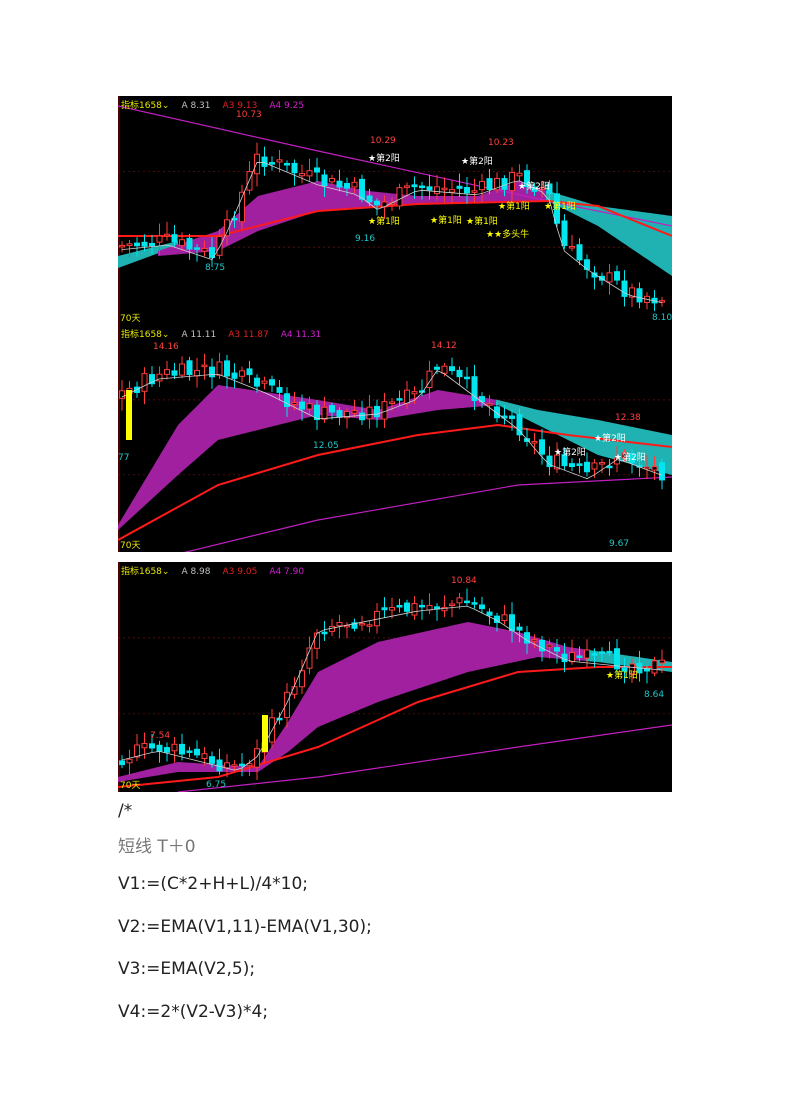  I want to click on chart-annotation: 12.05, so click(326, 446).